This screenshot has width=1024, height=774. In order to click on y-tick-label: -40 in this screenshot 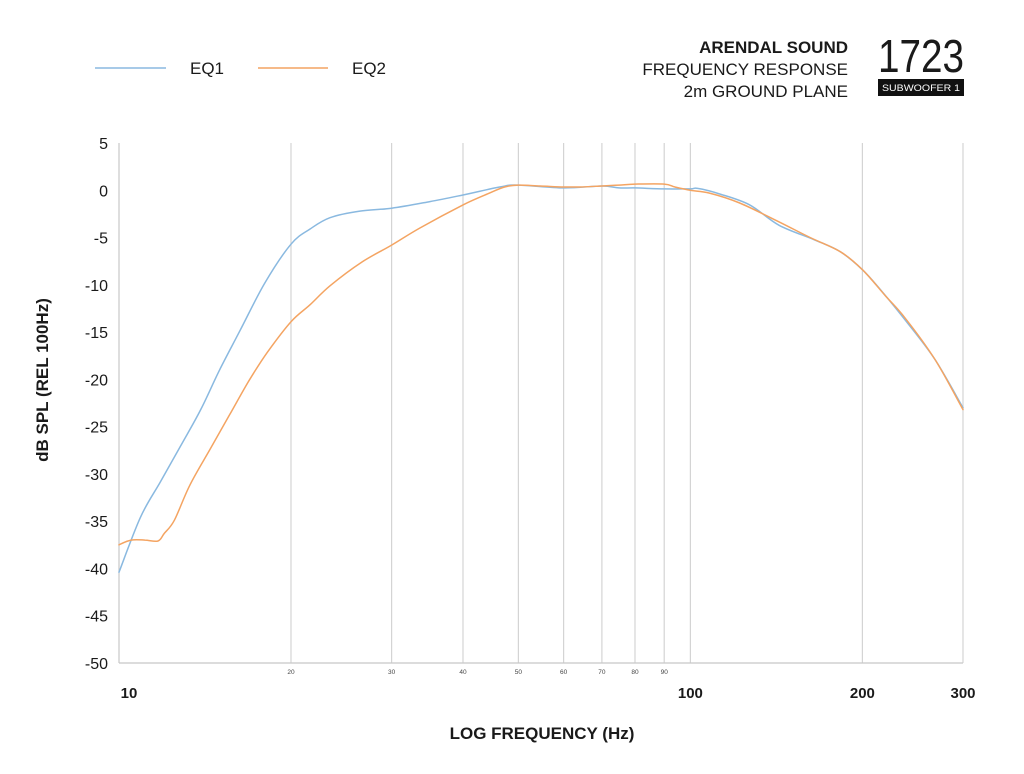, I will do `click(96, 570)`.